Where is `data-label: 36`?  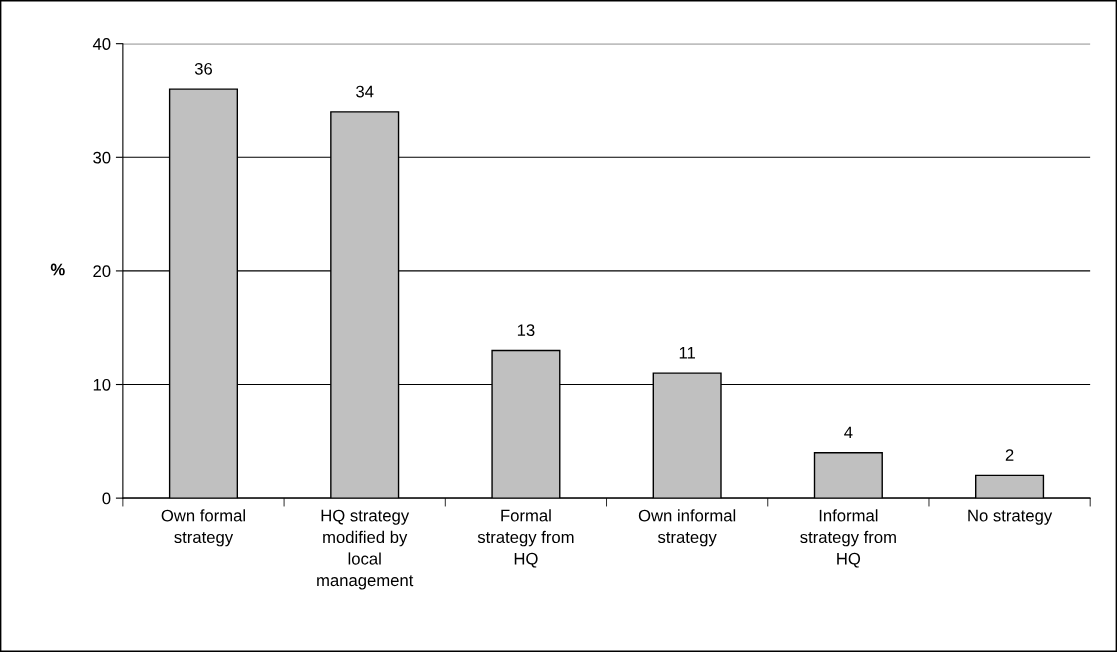 data-label: 36 is located at coordinates (203, 68).